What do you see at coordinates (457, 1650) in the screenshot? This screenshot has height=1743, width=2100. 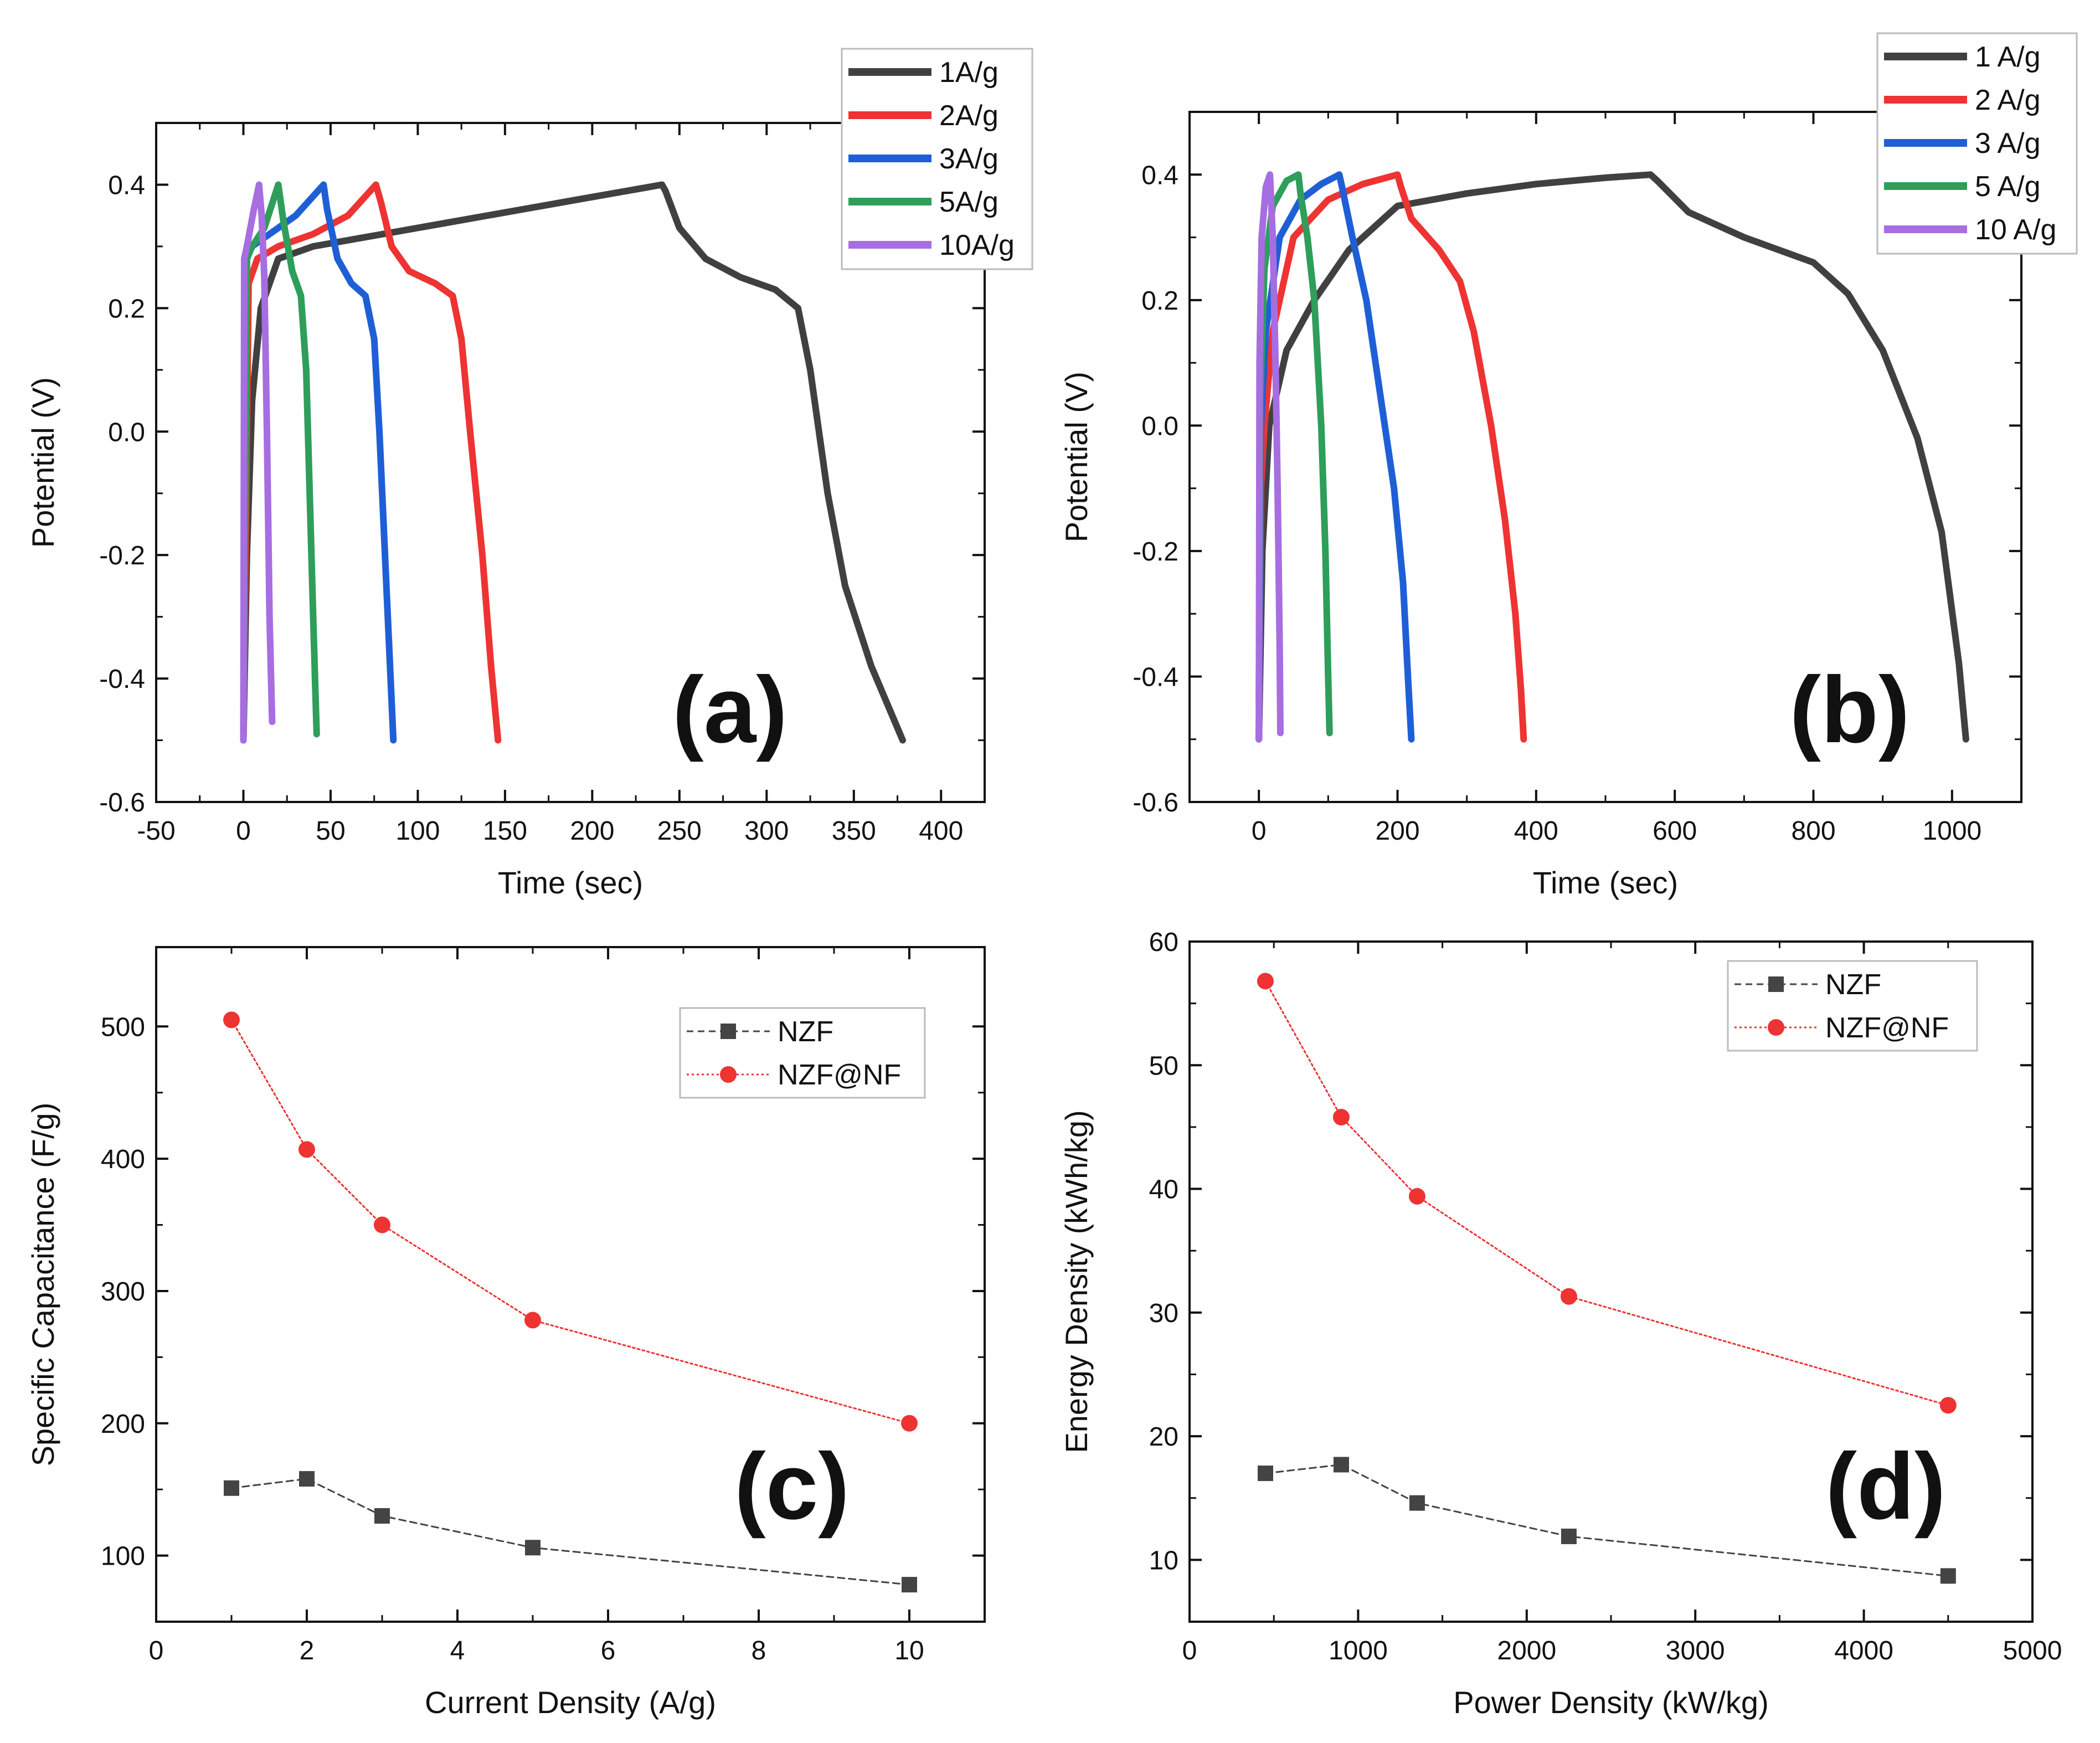 I see `x-tick-label: 4` at bounding box center [457, 1650].